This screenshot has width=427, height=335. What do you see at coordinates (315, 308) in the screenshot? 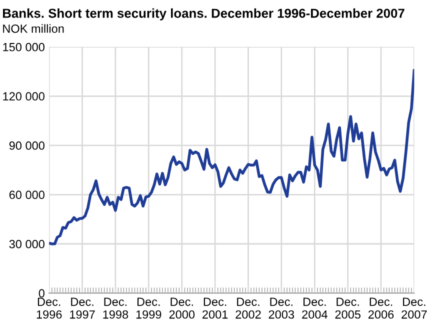
I see `x-tick-label: Dec. 2004` at bounding box center [315, 308].